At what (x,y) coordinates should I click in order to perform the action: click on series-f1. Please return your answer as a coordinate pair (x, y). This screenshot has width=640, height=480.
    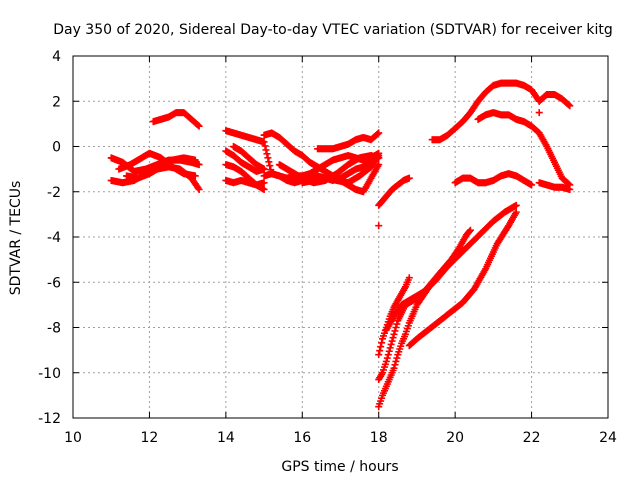
    Looking at the image, I should click on (394, 191).